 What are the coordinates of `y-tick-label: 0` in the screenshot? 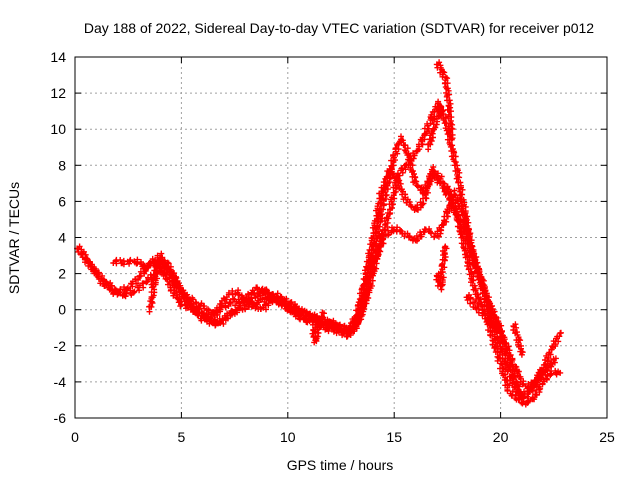 It's located at (62, 310).